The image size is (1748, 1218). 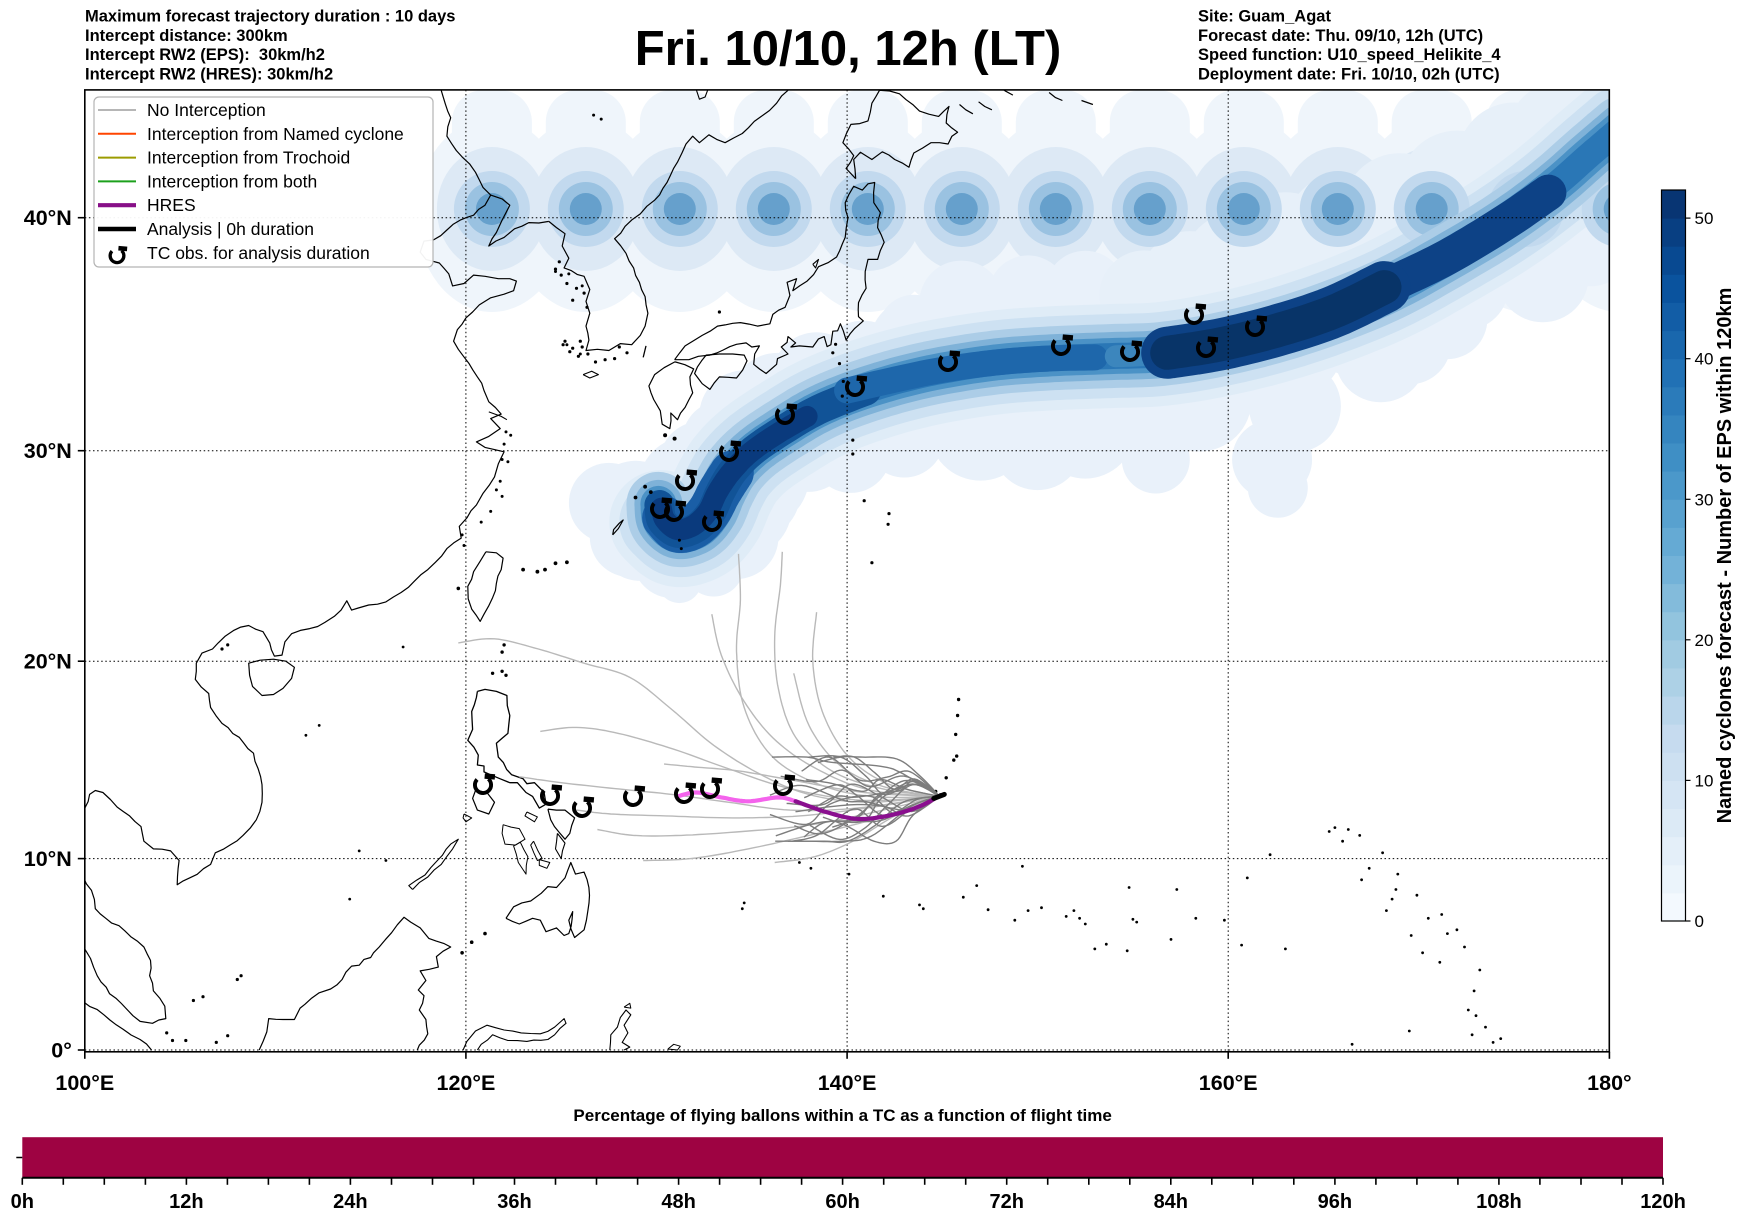 What do you see at coordinates (1704, 218) in the screenshot?
I see `svg-text: 50` at bounding box center [1704, 218].